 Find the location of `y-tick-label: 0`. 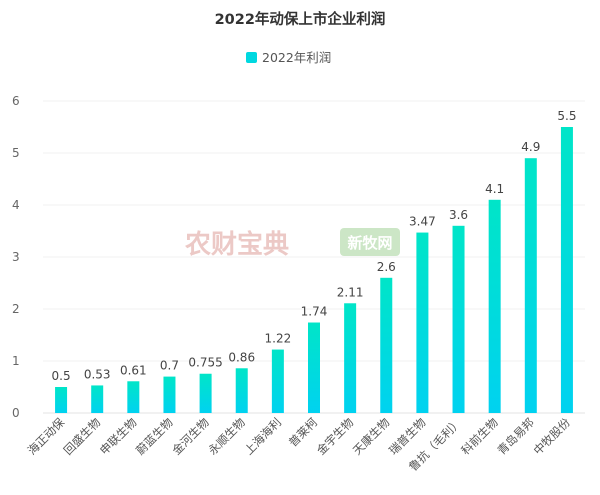

y-tick-label: 0 is located at coordinates (16, 413).